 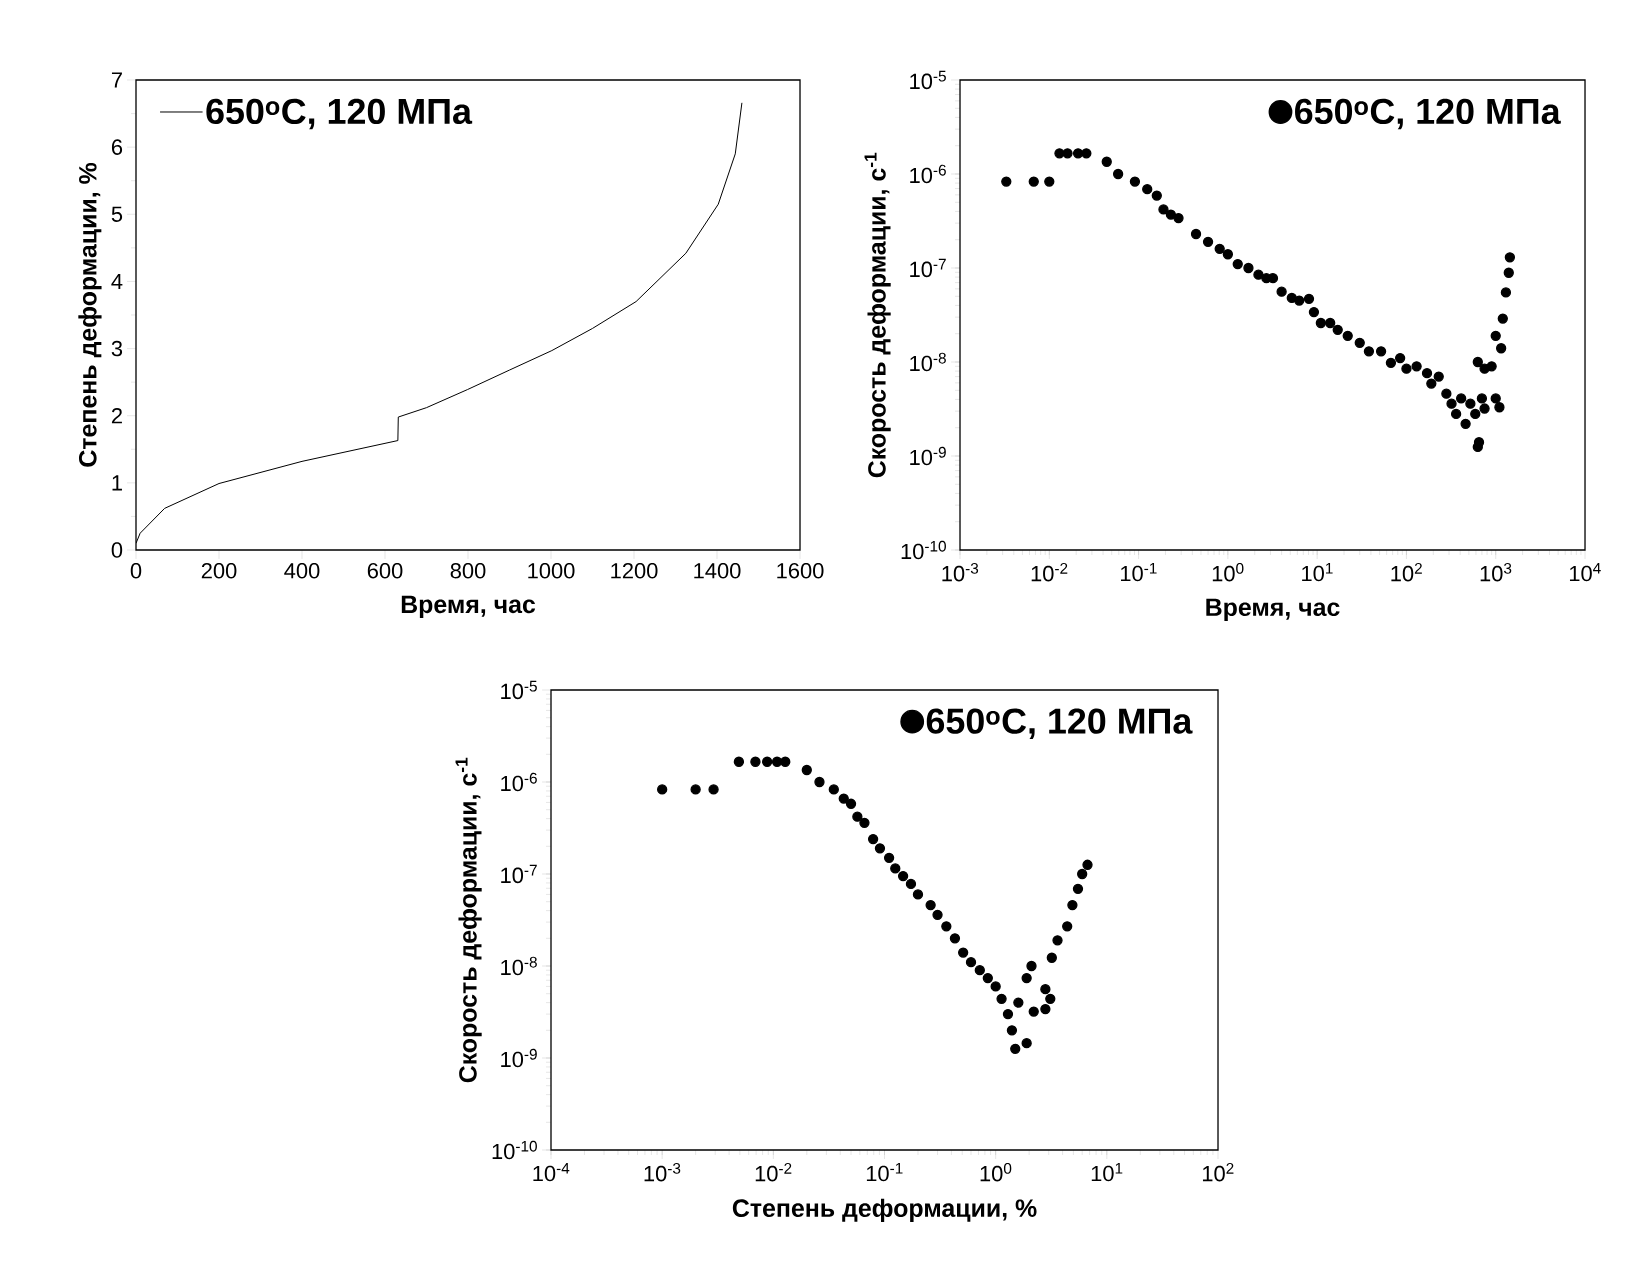 What do you see at coordinates (1585, 572) in the screenshot?
I see `x-tick-label: 10$^{4}$` at bounding box center [1585, 572].